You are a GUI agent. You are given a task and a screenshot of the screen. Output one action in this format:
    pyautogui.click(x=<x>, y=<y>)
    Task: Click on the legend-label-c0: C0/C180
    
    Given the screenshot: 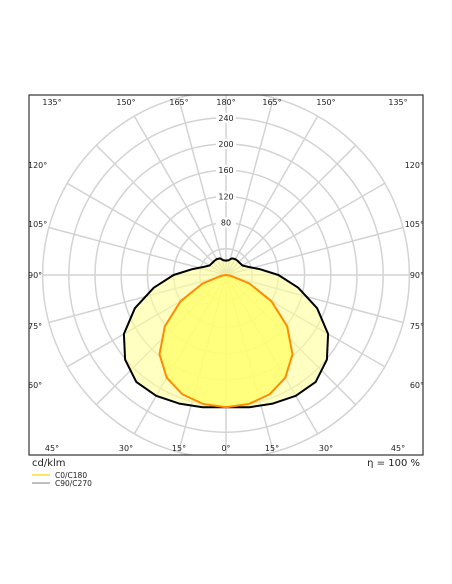 What is the action you would take?
    pyautogui.click(x=71, y=475)
    